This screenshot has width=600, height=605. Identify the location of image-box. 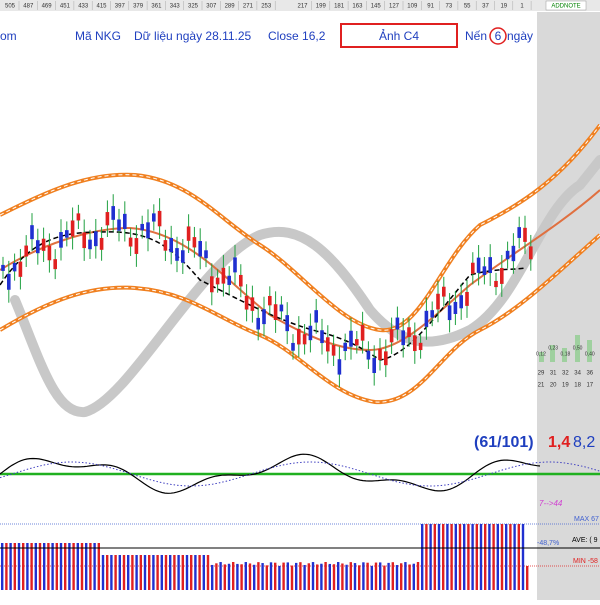
(399, 35).